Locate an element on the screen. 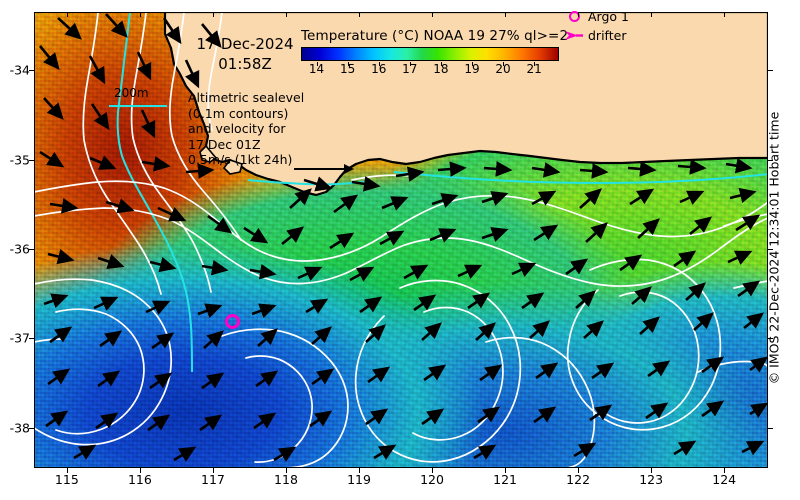  argo-float-marker is located at coordinates (232, 321).